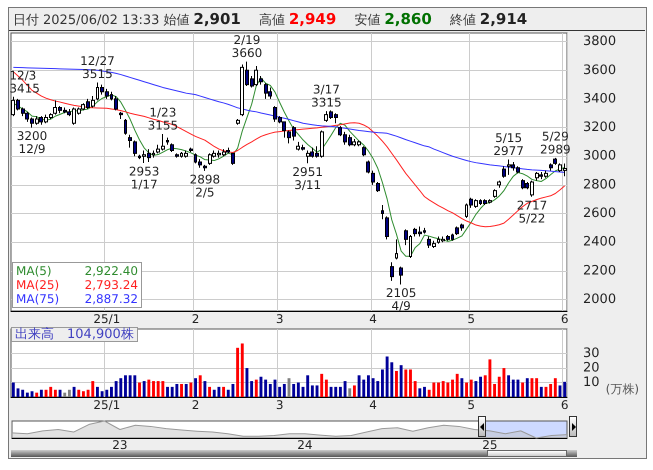 The image size is (653, 470). Describe the element at coordinates (599, 242) in the screenshot. I see `y-tick-label: 2400` at that location.